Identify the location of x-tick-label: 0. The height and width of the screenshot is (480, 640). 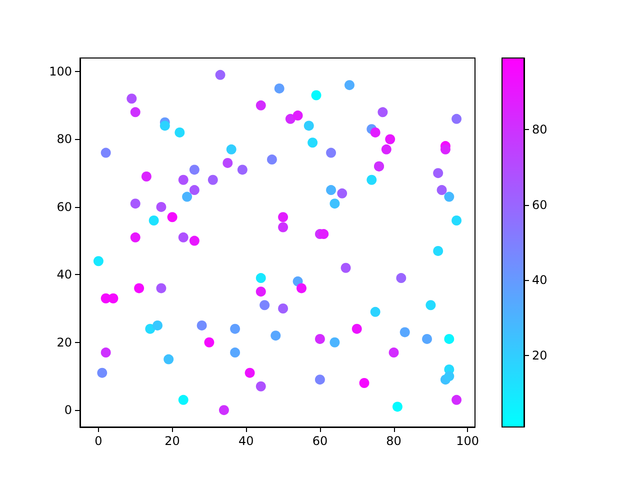
(98, 441).